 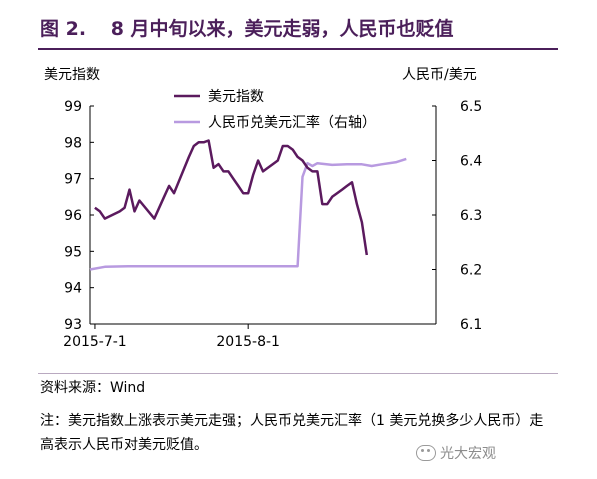 I want to click on right-tick-label: 6.5, so click(x=471, y=107).